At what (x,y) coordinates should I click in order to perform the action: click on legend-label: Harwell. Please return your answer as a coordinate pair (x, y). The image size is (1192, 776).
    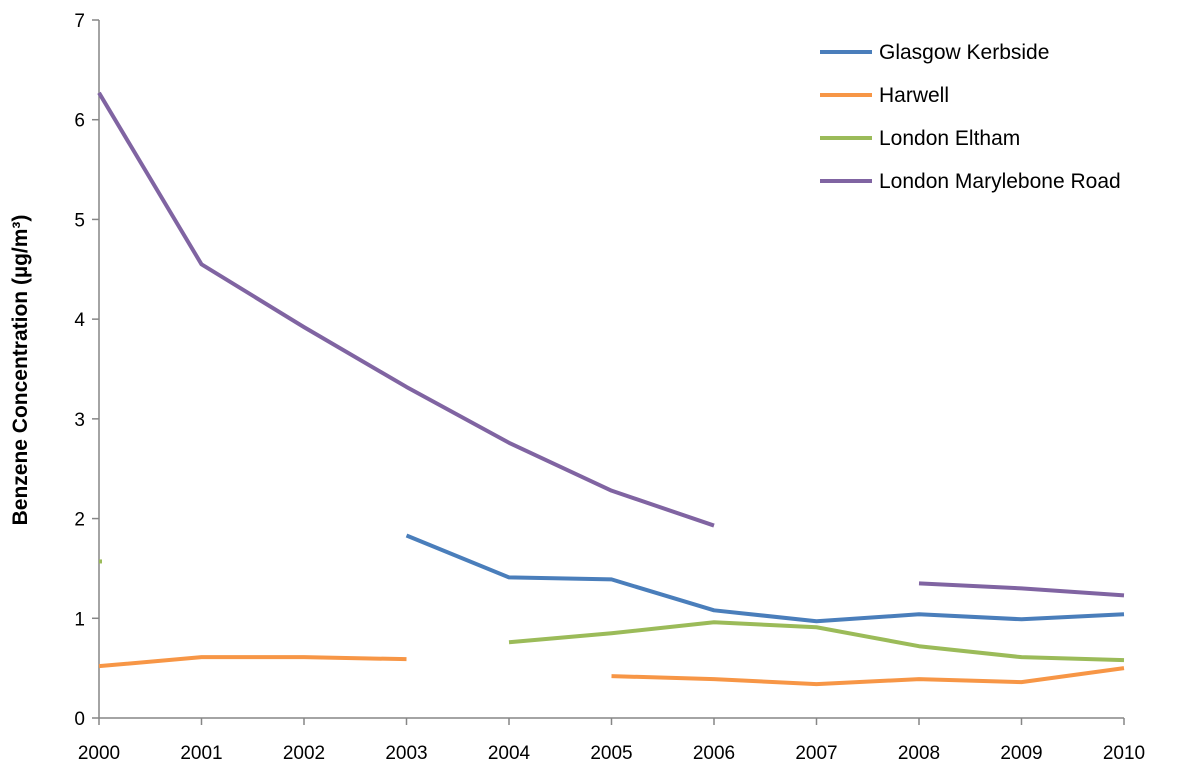
    Looking at the image, I should click on (914, 95).